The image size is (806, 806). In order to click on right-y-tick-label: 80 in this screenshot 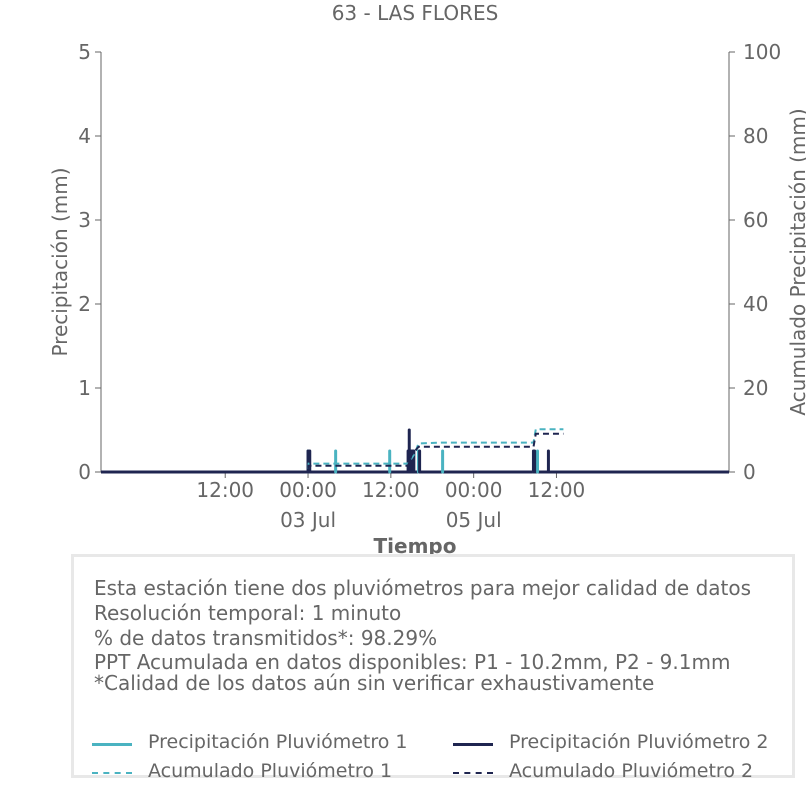, I will do `click(755, 136)`.